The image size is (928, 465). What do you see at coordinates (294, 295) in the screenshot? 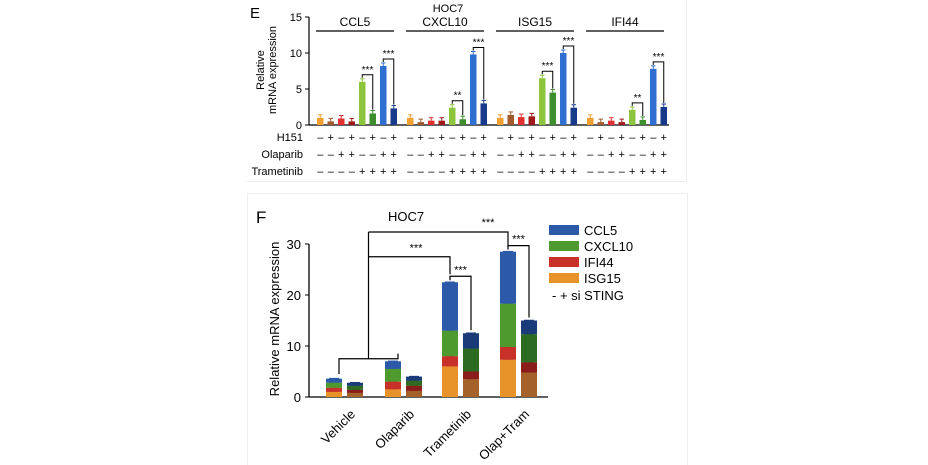
I see `y-tick-label: 20` at bounding box center [294, 295].